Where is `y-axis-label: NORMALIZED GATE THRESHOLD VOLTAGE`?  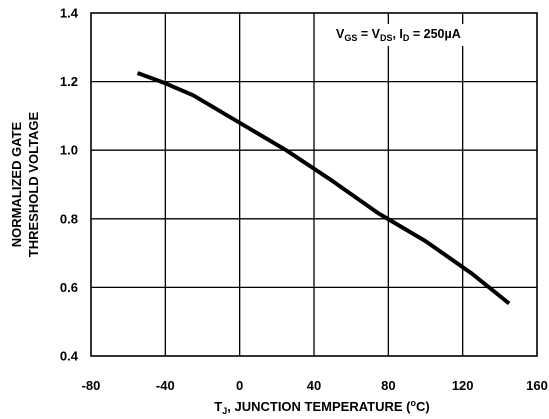 y-axis-label: NORMALIZED GATE THRESHOLD VOLTAGE is located at coordinates (25, 184).